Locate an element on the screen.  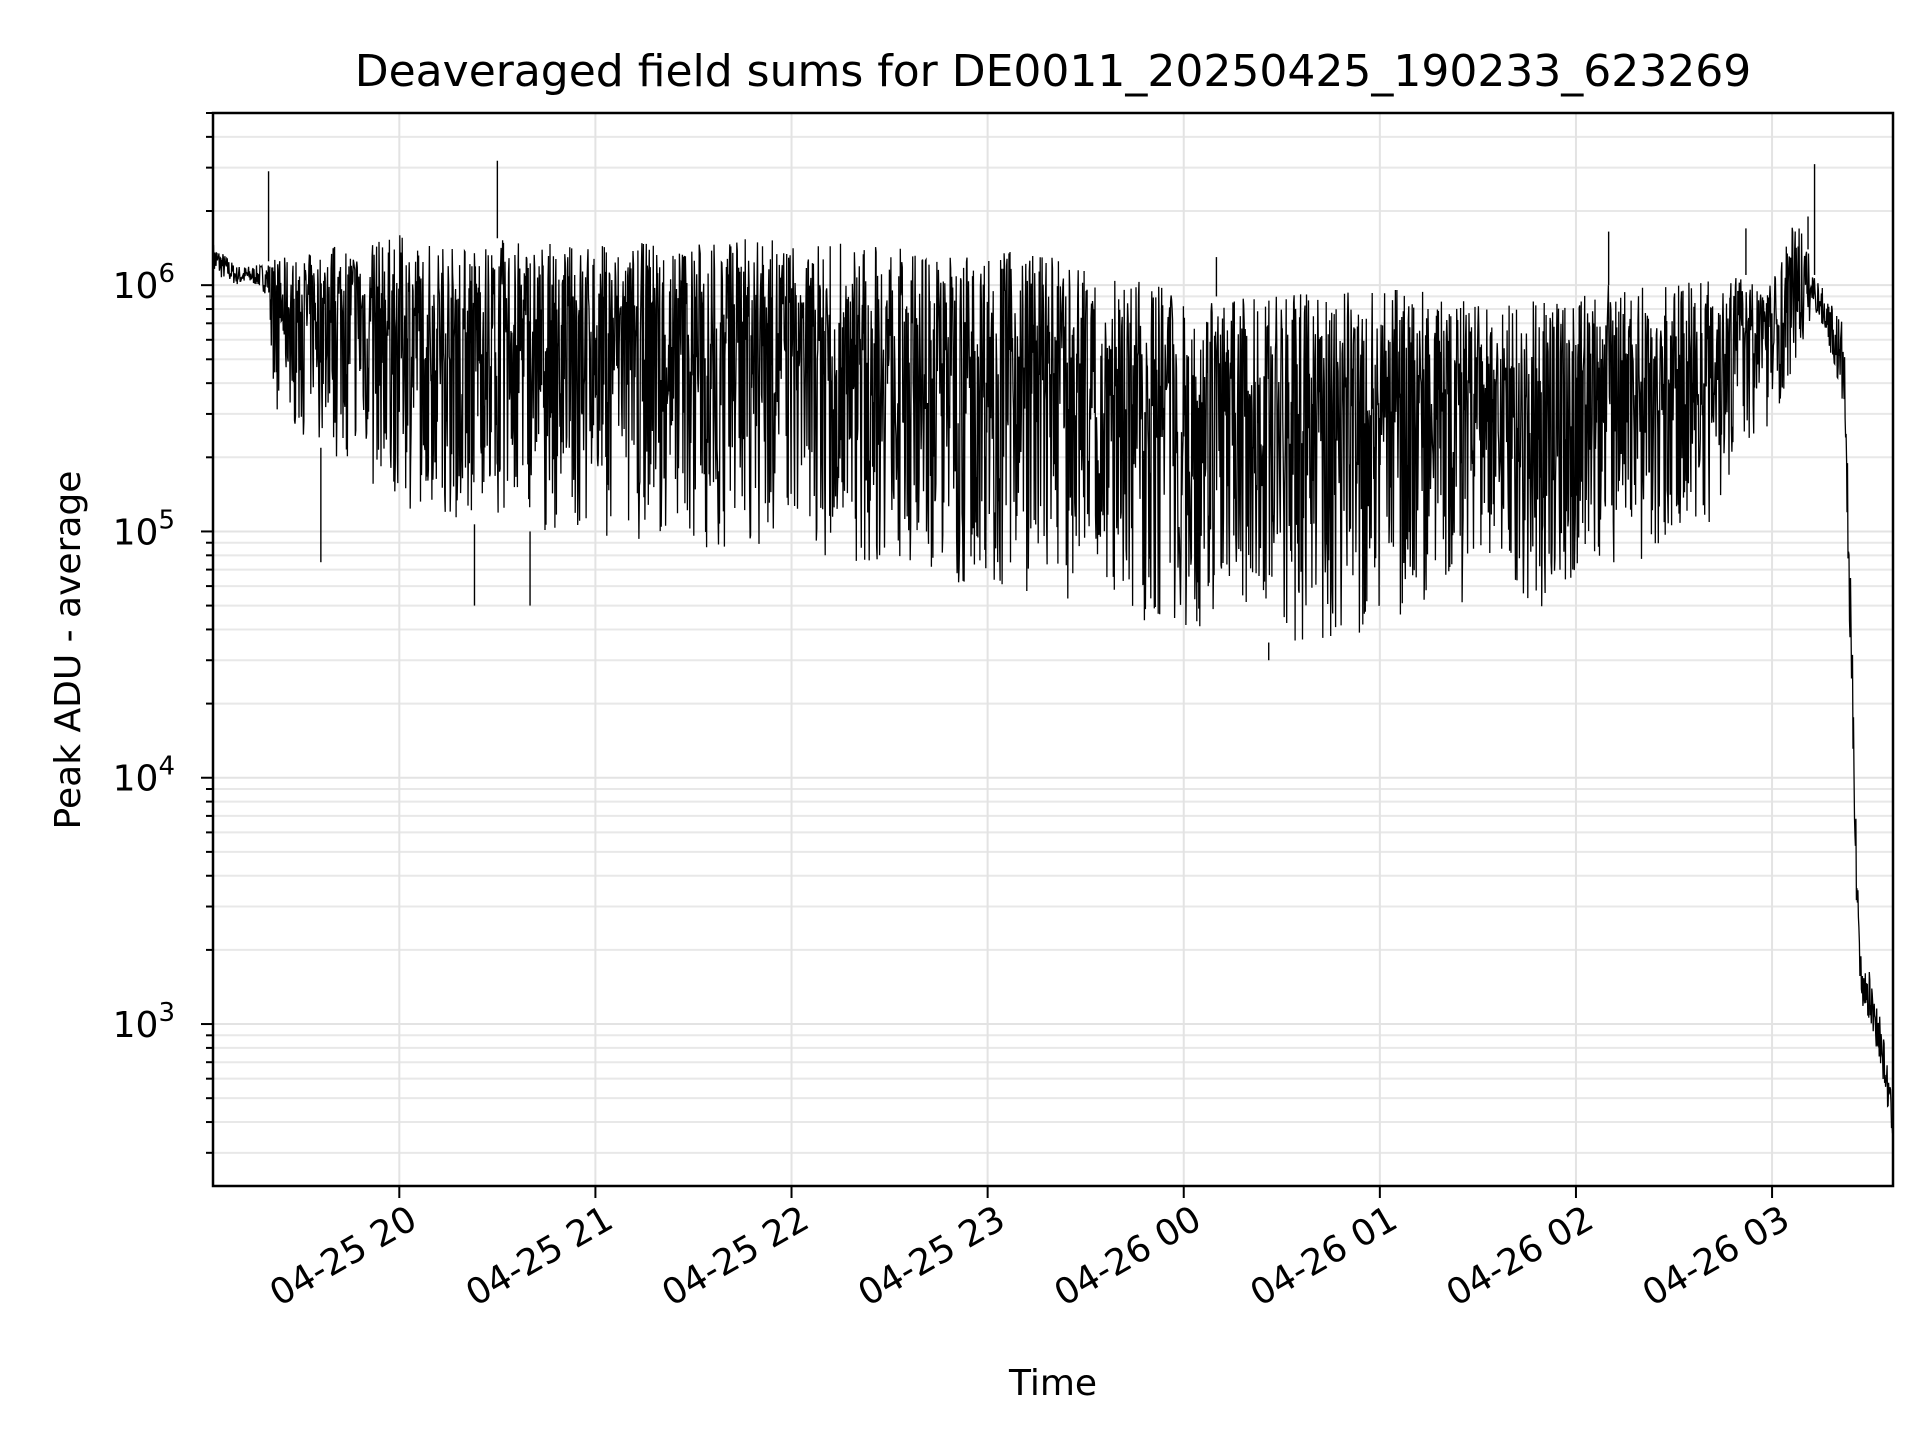
x-tick-label: 04-25 23 is located at coordinates (931, 1256).